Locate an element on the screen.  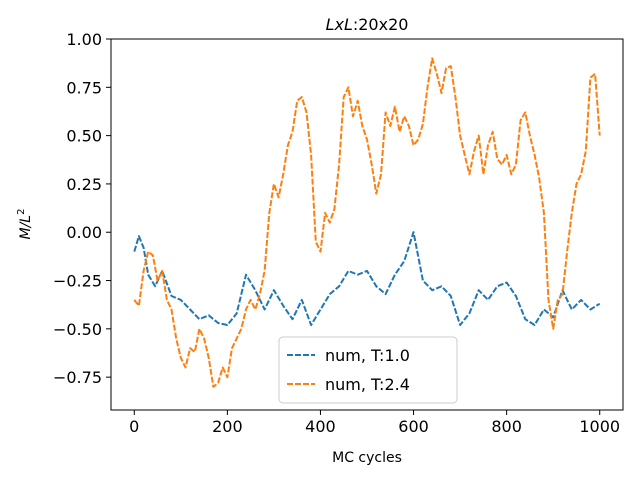
chart-title-italic: LxL is located at coordinates (339, 24).